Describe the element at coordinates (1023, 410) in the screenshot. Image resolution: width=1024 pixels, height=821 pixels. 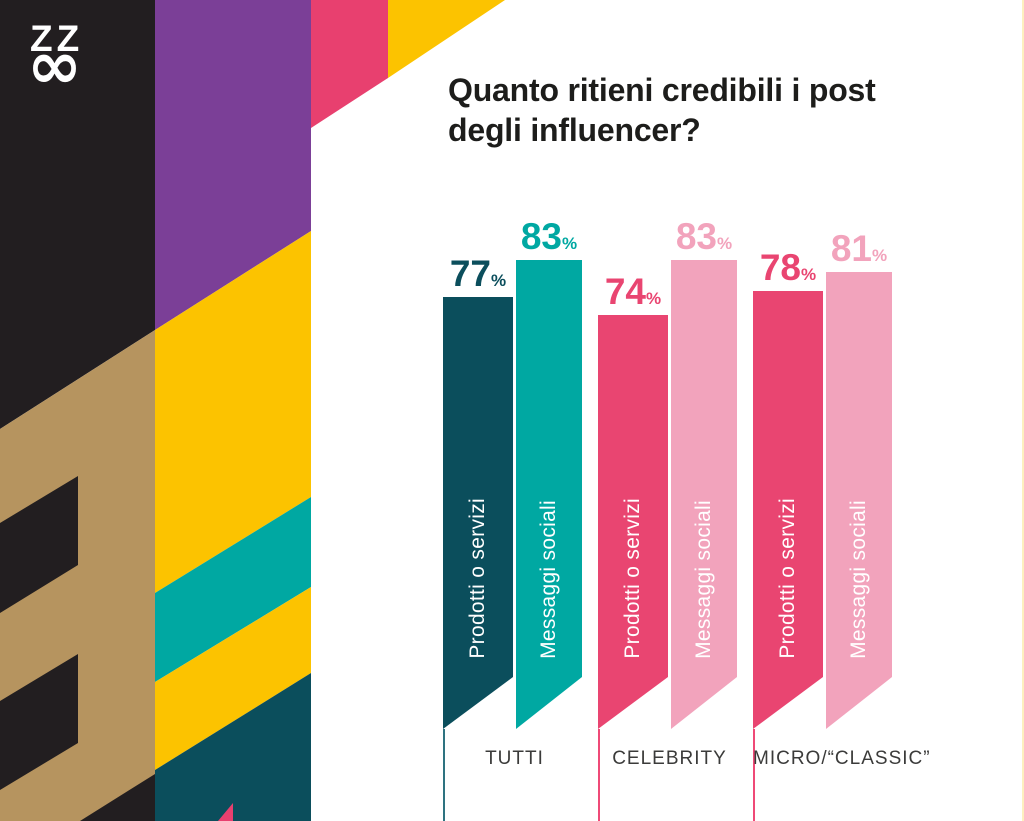
I see `decor-edge-strip` at that location.